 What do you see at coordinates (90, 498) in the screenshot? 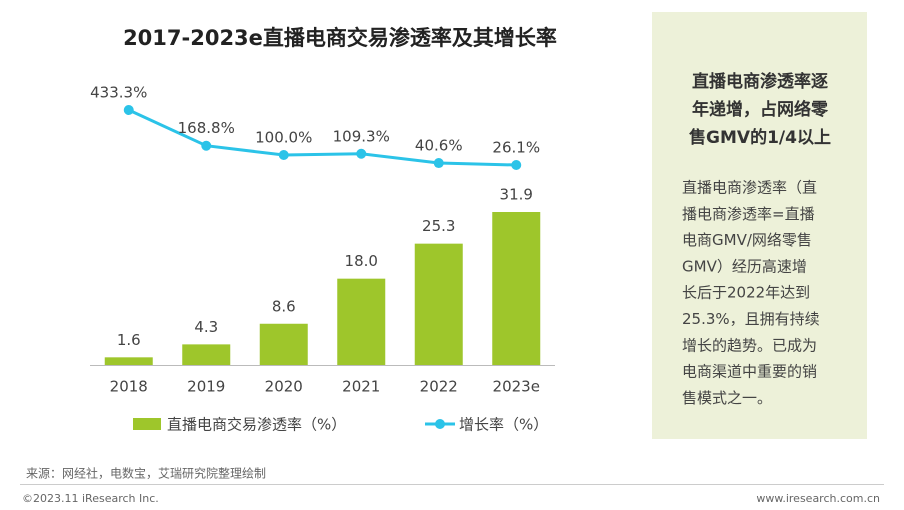
I see `copyright: ©2023.11 iResearch Inc.` at bounding box center [90, 498].